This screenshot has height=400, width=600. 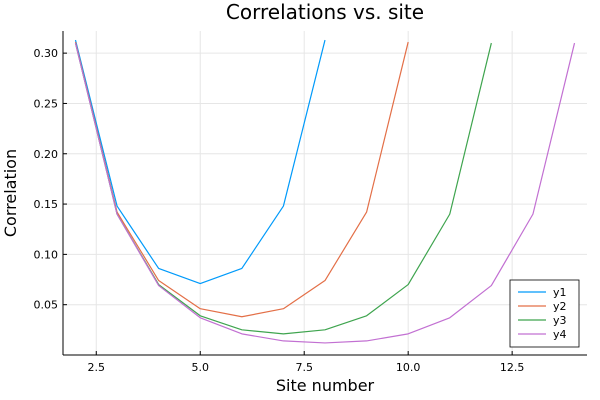 What do you see at coordinates (304, 367) in the screenshot?
I see `x-tick-label: 7.5` at bounding box center [304, 367].